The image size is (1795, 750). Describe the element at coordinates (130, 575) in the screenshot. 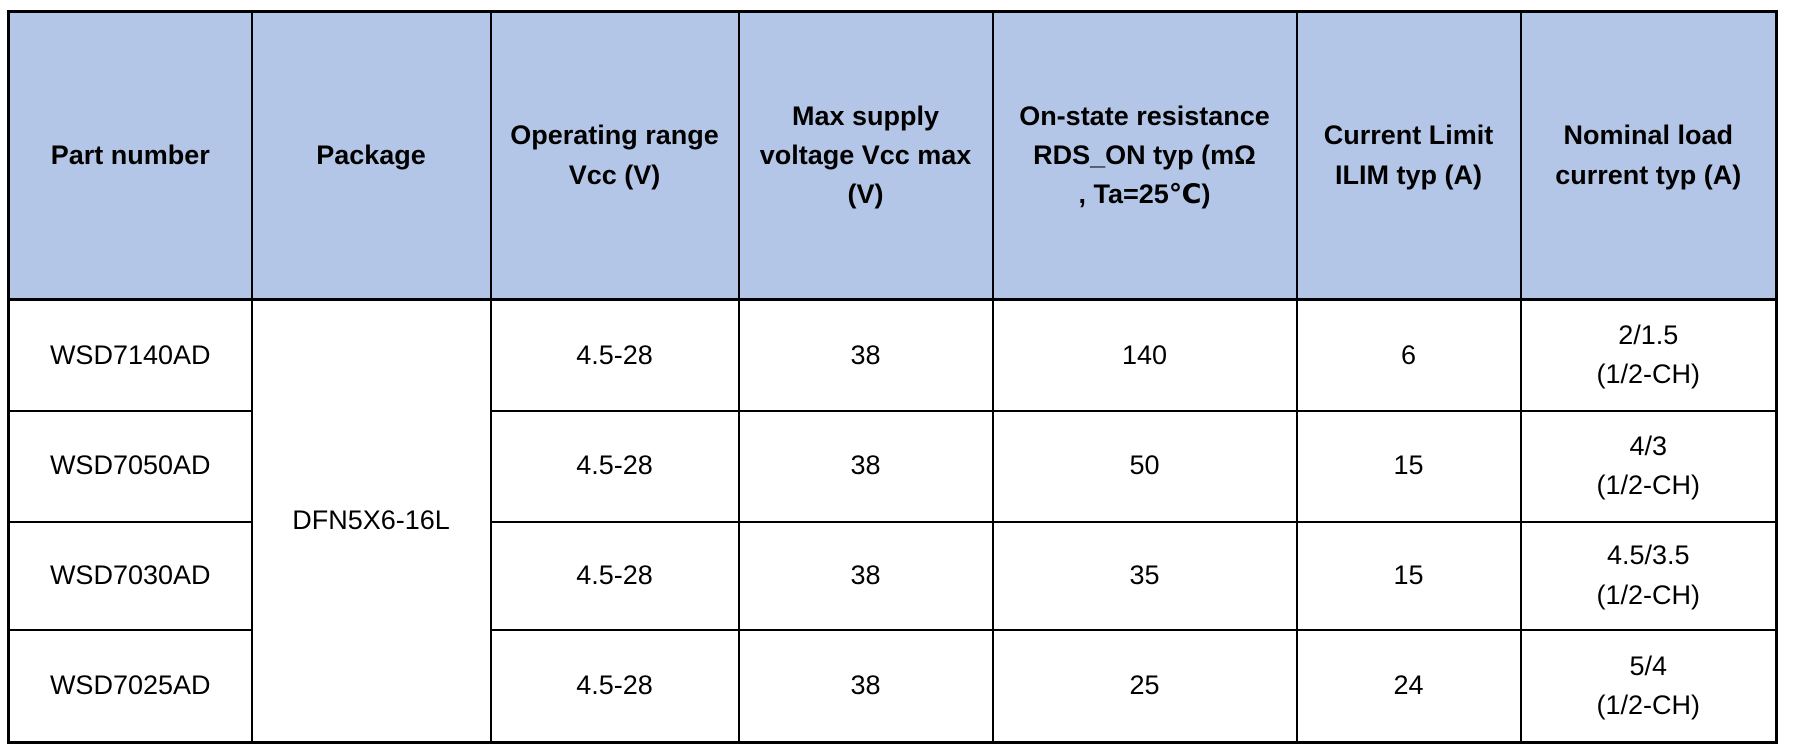

I see `cell-part-number: WSD7030AD` at that location.